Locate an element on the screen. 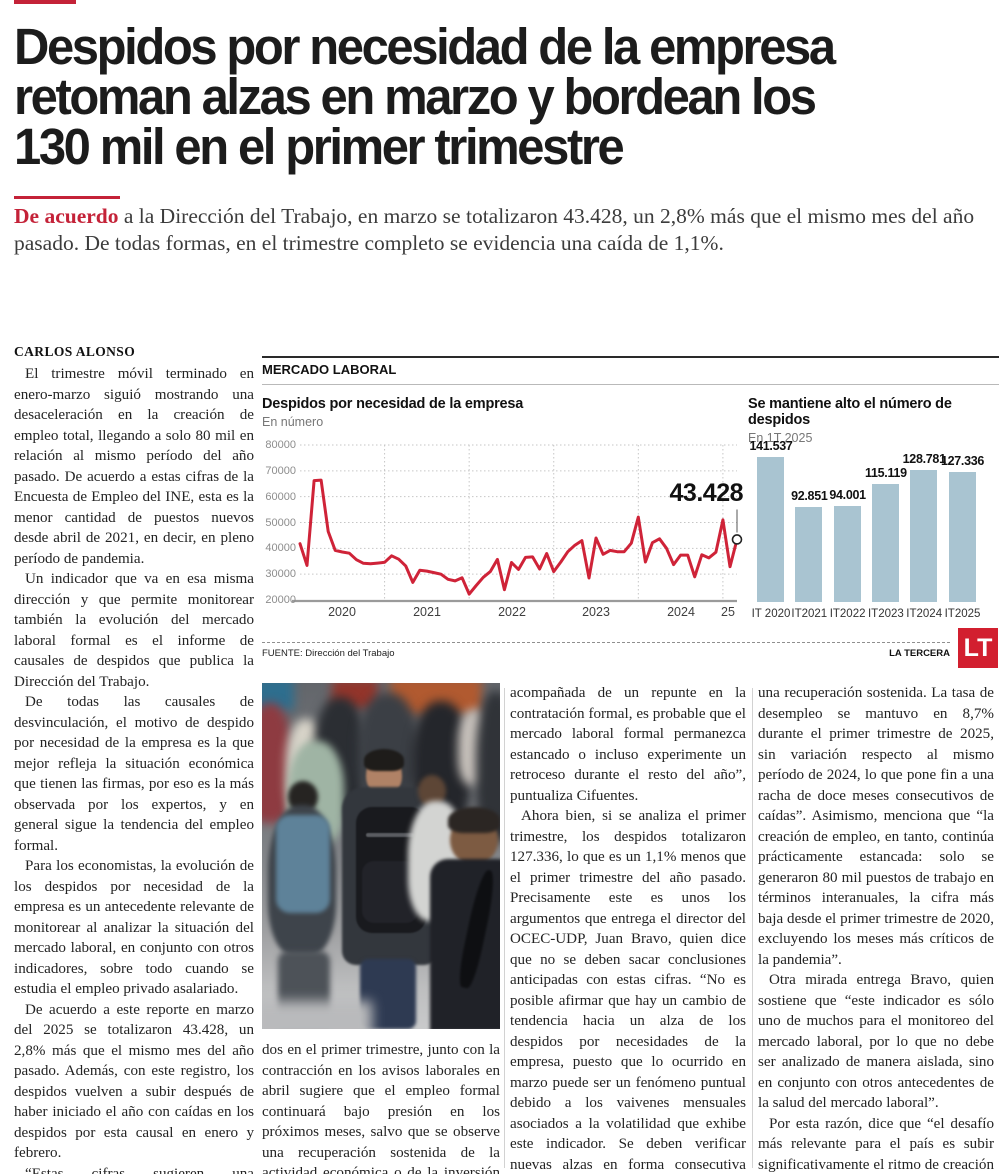 The height and width of the screenshot is (1174, 1000). subject-backpack-zipper is located at coordinates (390, 835).